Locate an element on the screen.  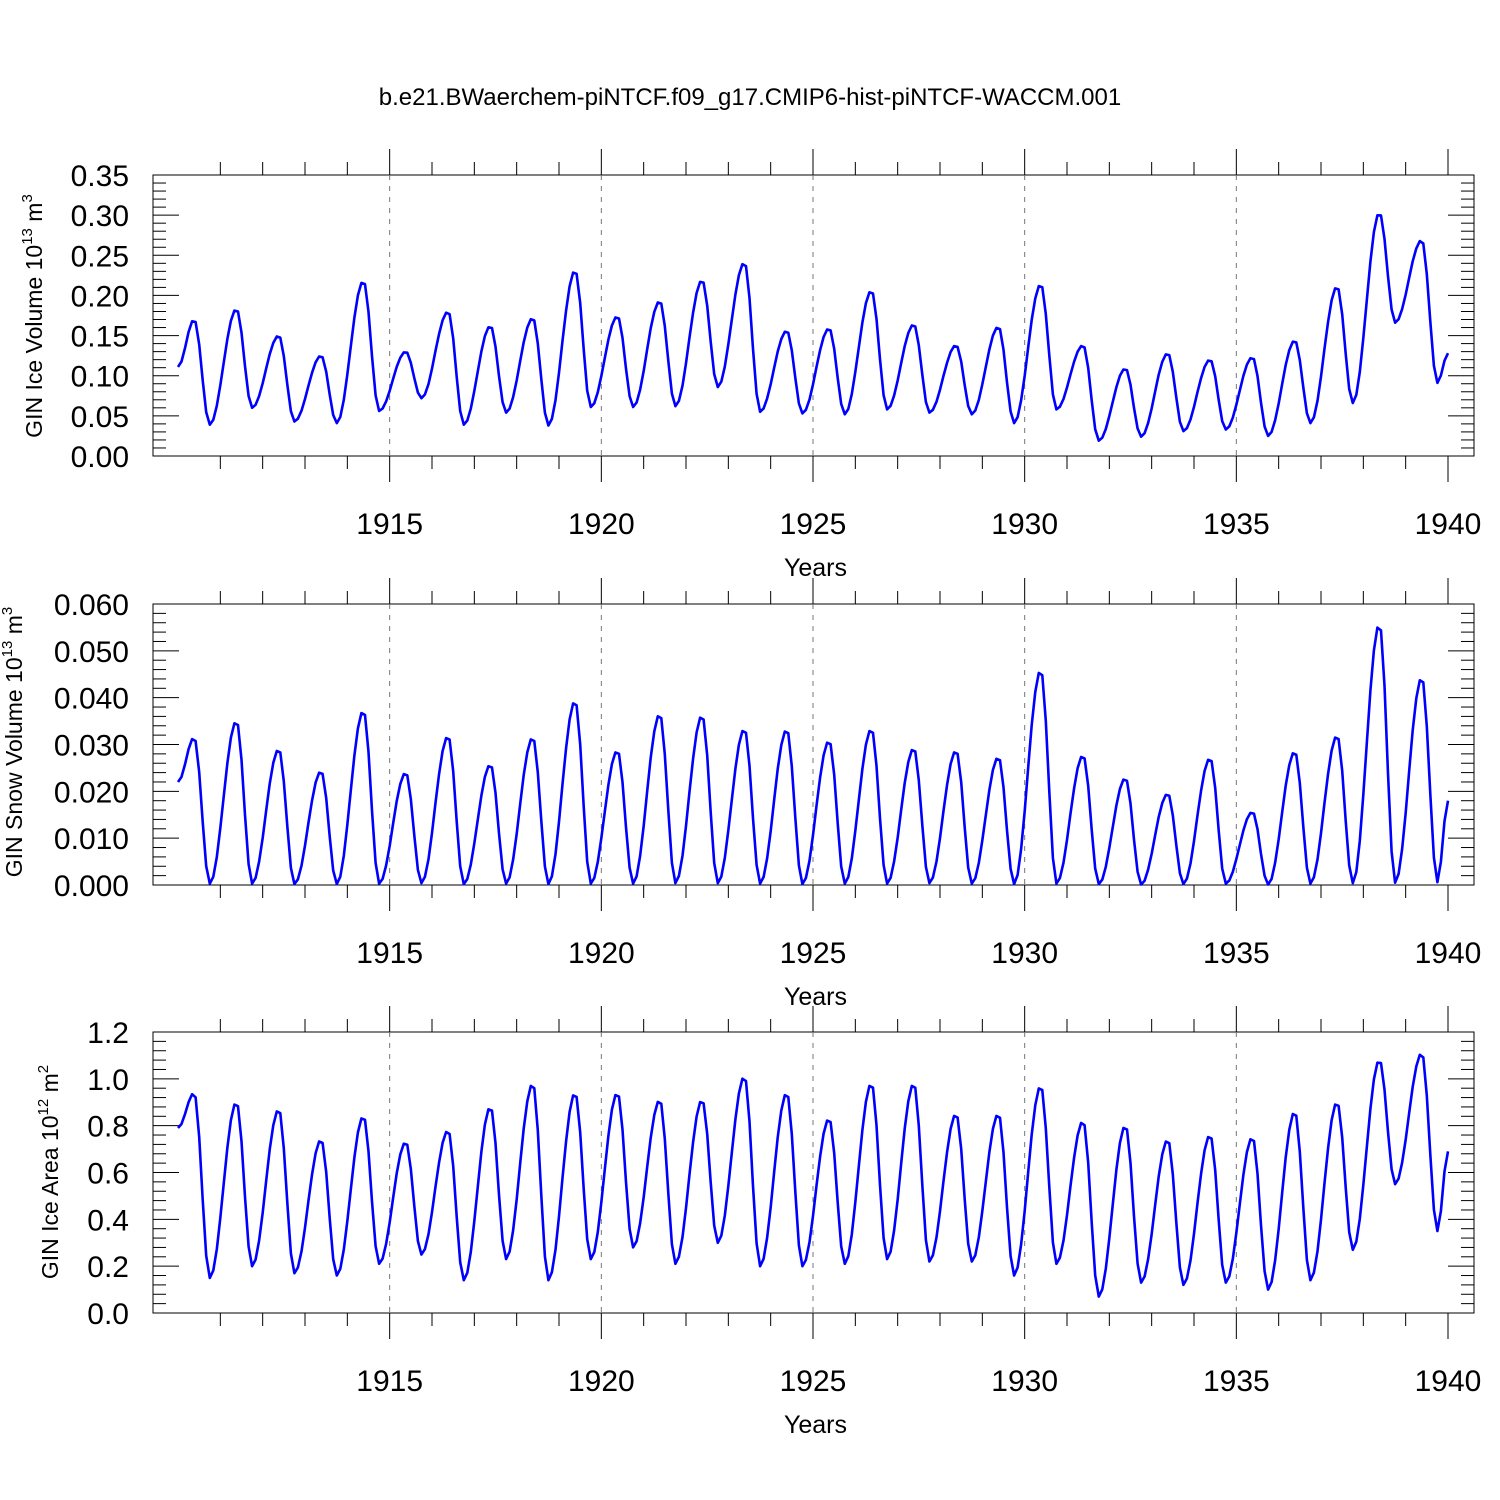
y-axis-label-superscript: 2 is located at coordinates (43, 1069).